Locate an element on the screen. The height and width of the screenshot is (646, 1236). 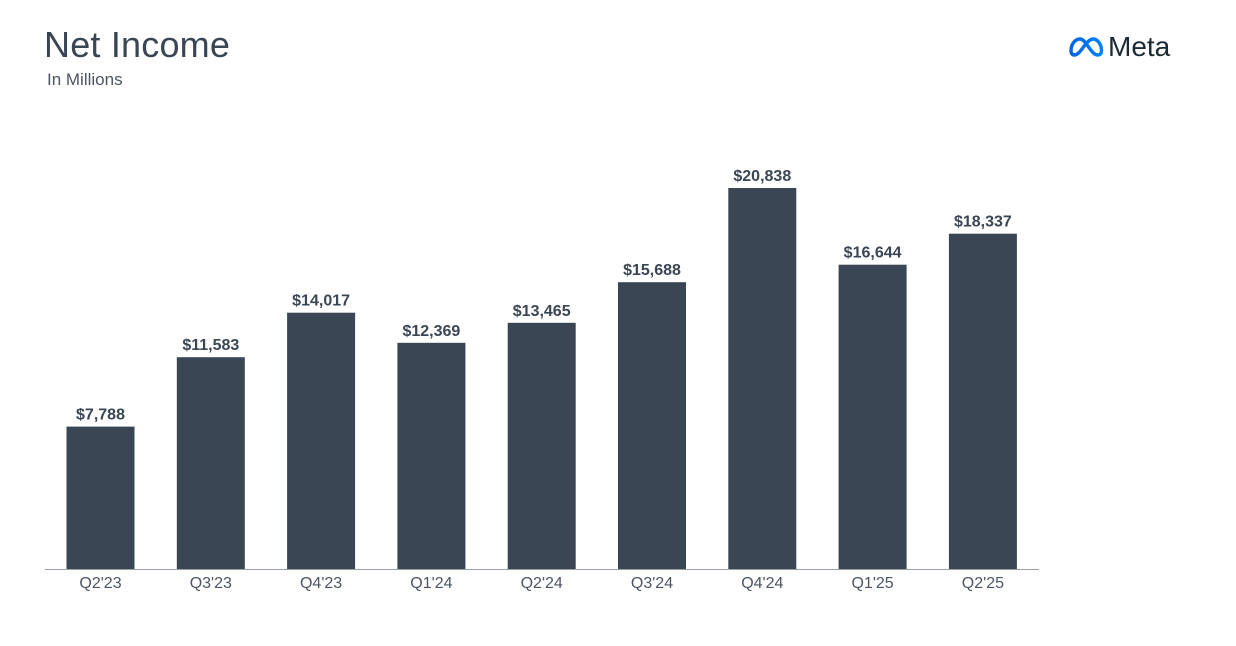
x-tick-label: Q3'24 is located at coordinates (652, 583).